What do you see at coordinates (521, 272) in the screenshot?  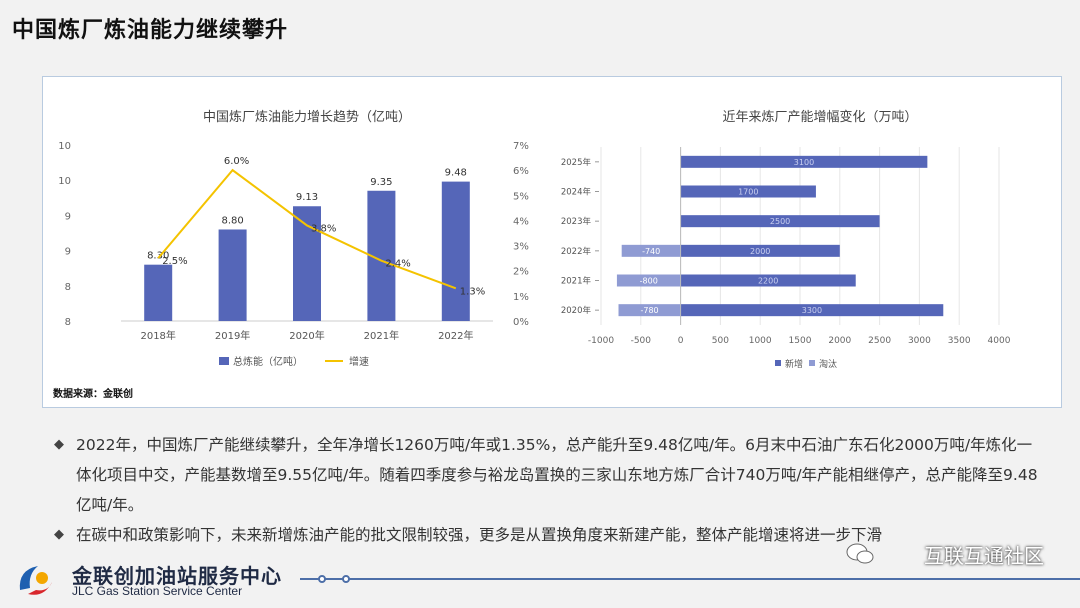 I see `chart-1-right-tick: 2%` at bounding box center [521, 272].